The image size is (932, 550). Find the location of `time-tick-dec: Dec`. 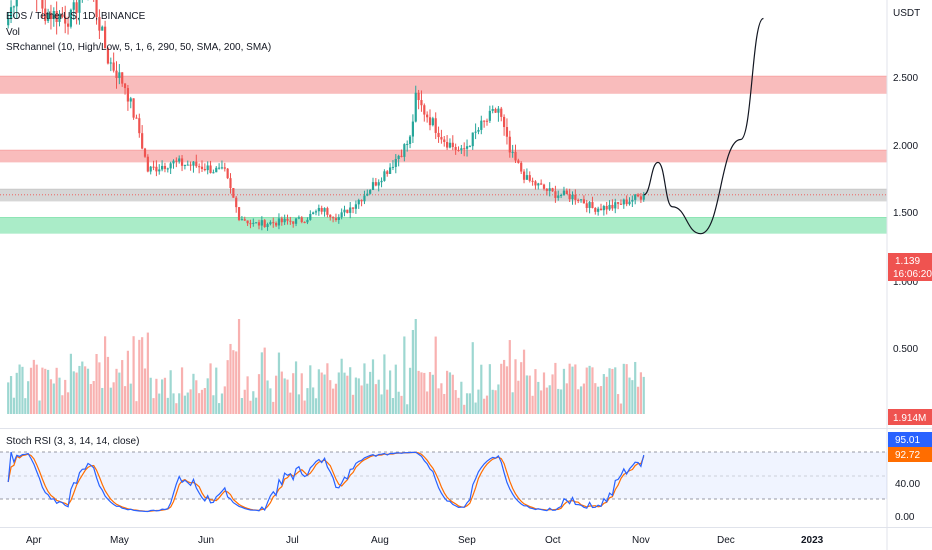

time-tick-dec: Dec is located at coordinates (726, 540).